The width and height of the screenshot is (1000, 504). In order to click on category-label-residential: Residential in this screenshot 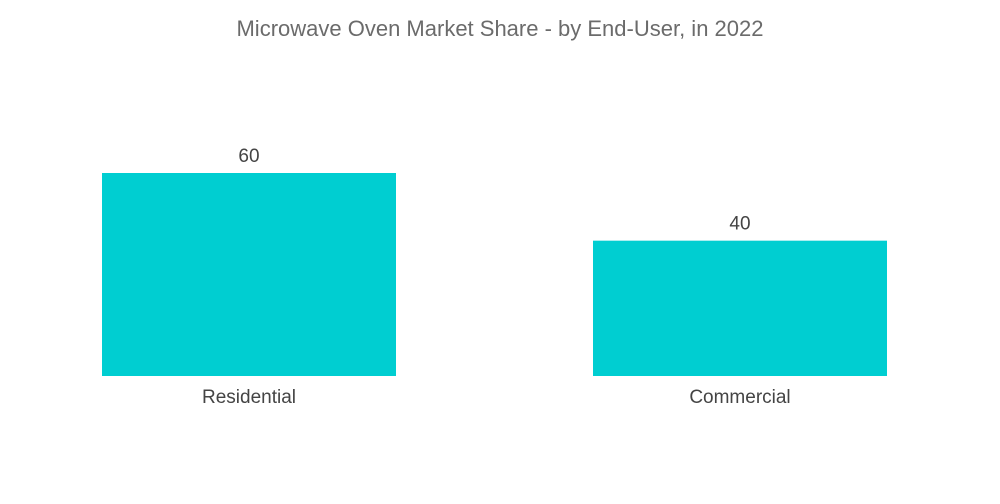, I will do `click(249, 397)`.